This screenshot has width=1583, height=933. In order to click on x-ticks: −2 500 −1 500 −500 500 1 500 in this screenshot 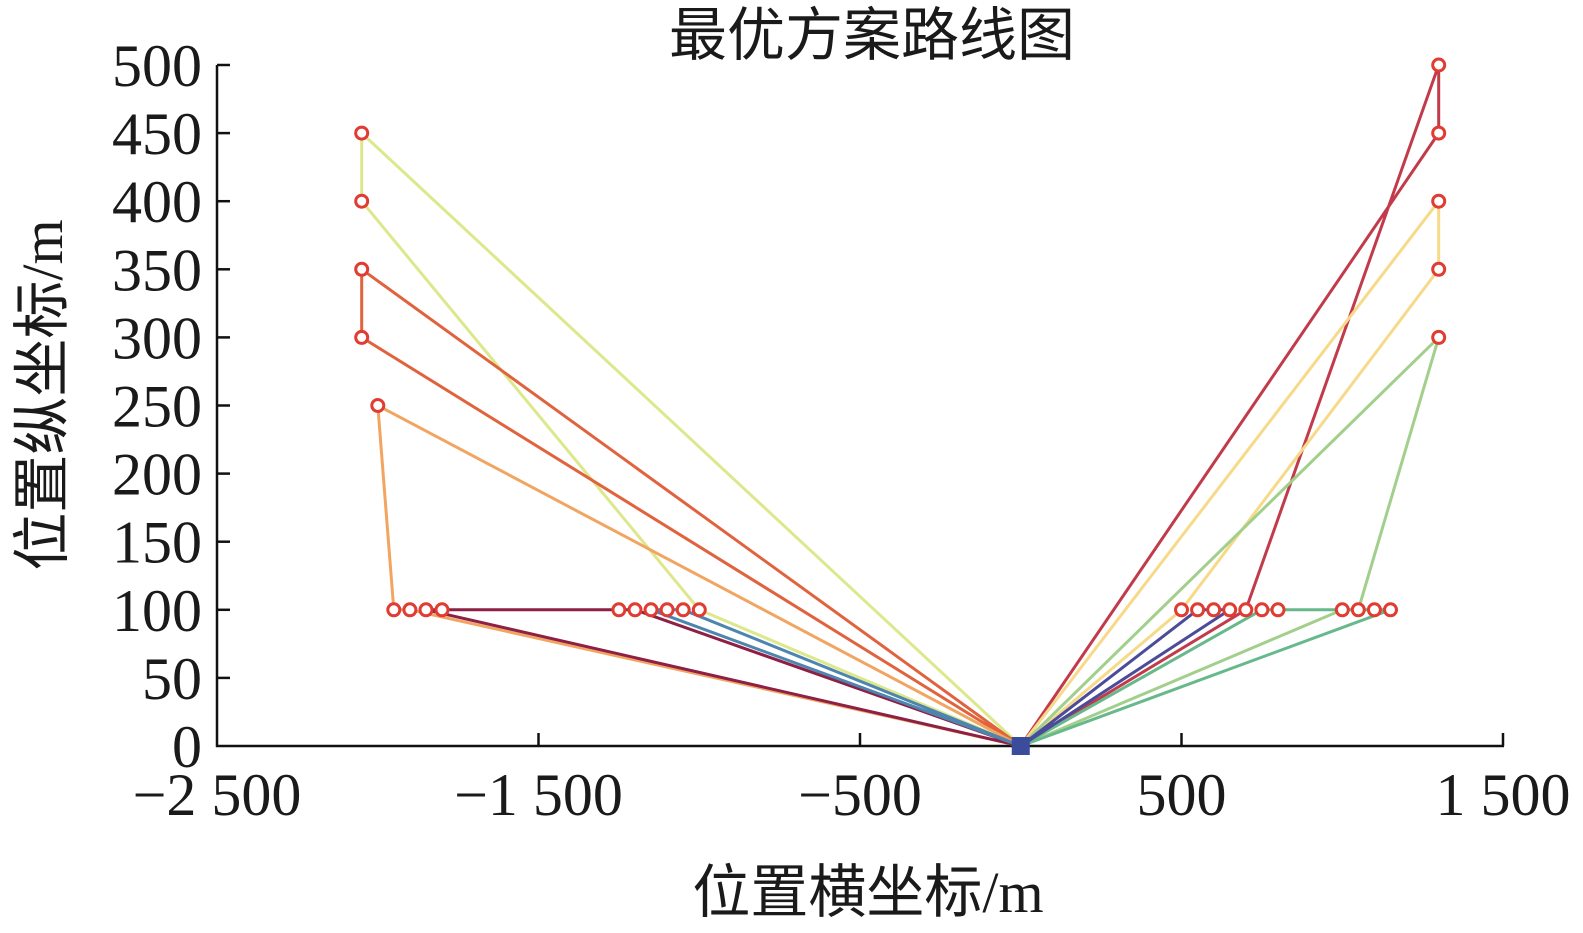, I will do `click(852, 780)`.